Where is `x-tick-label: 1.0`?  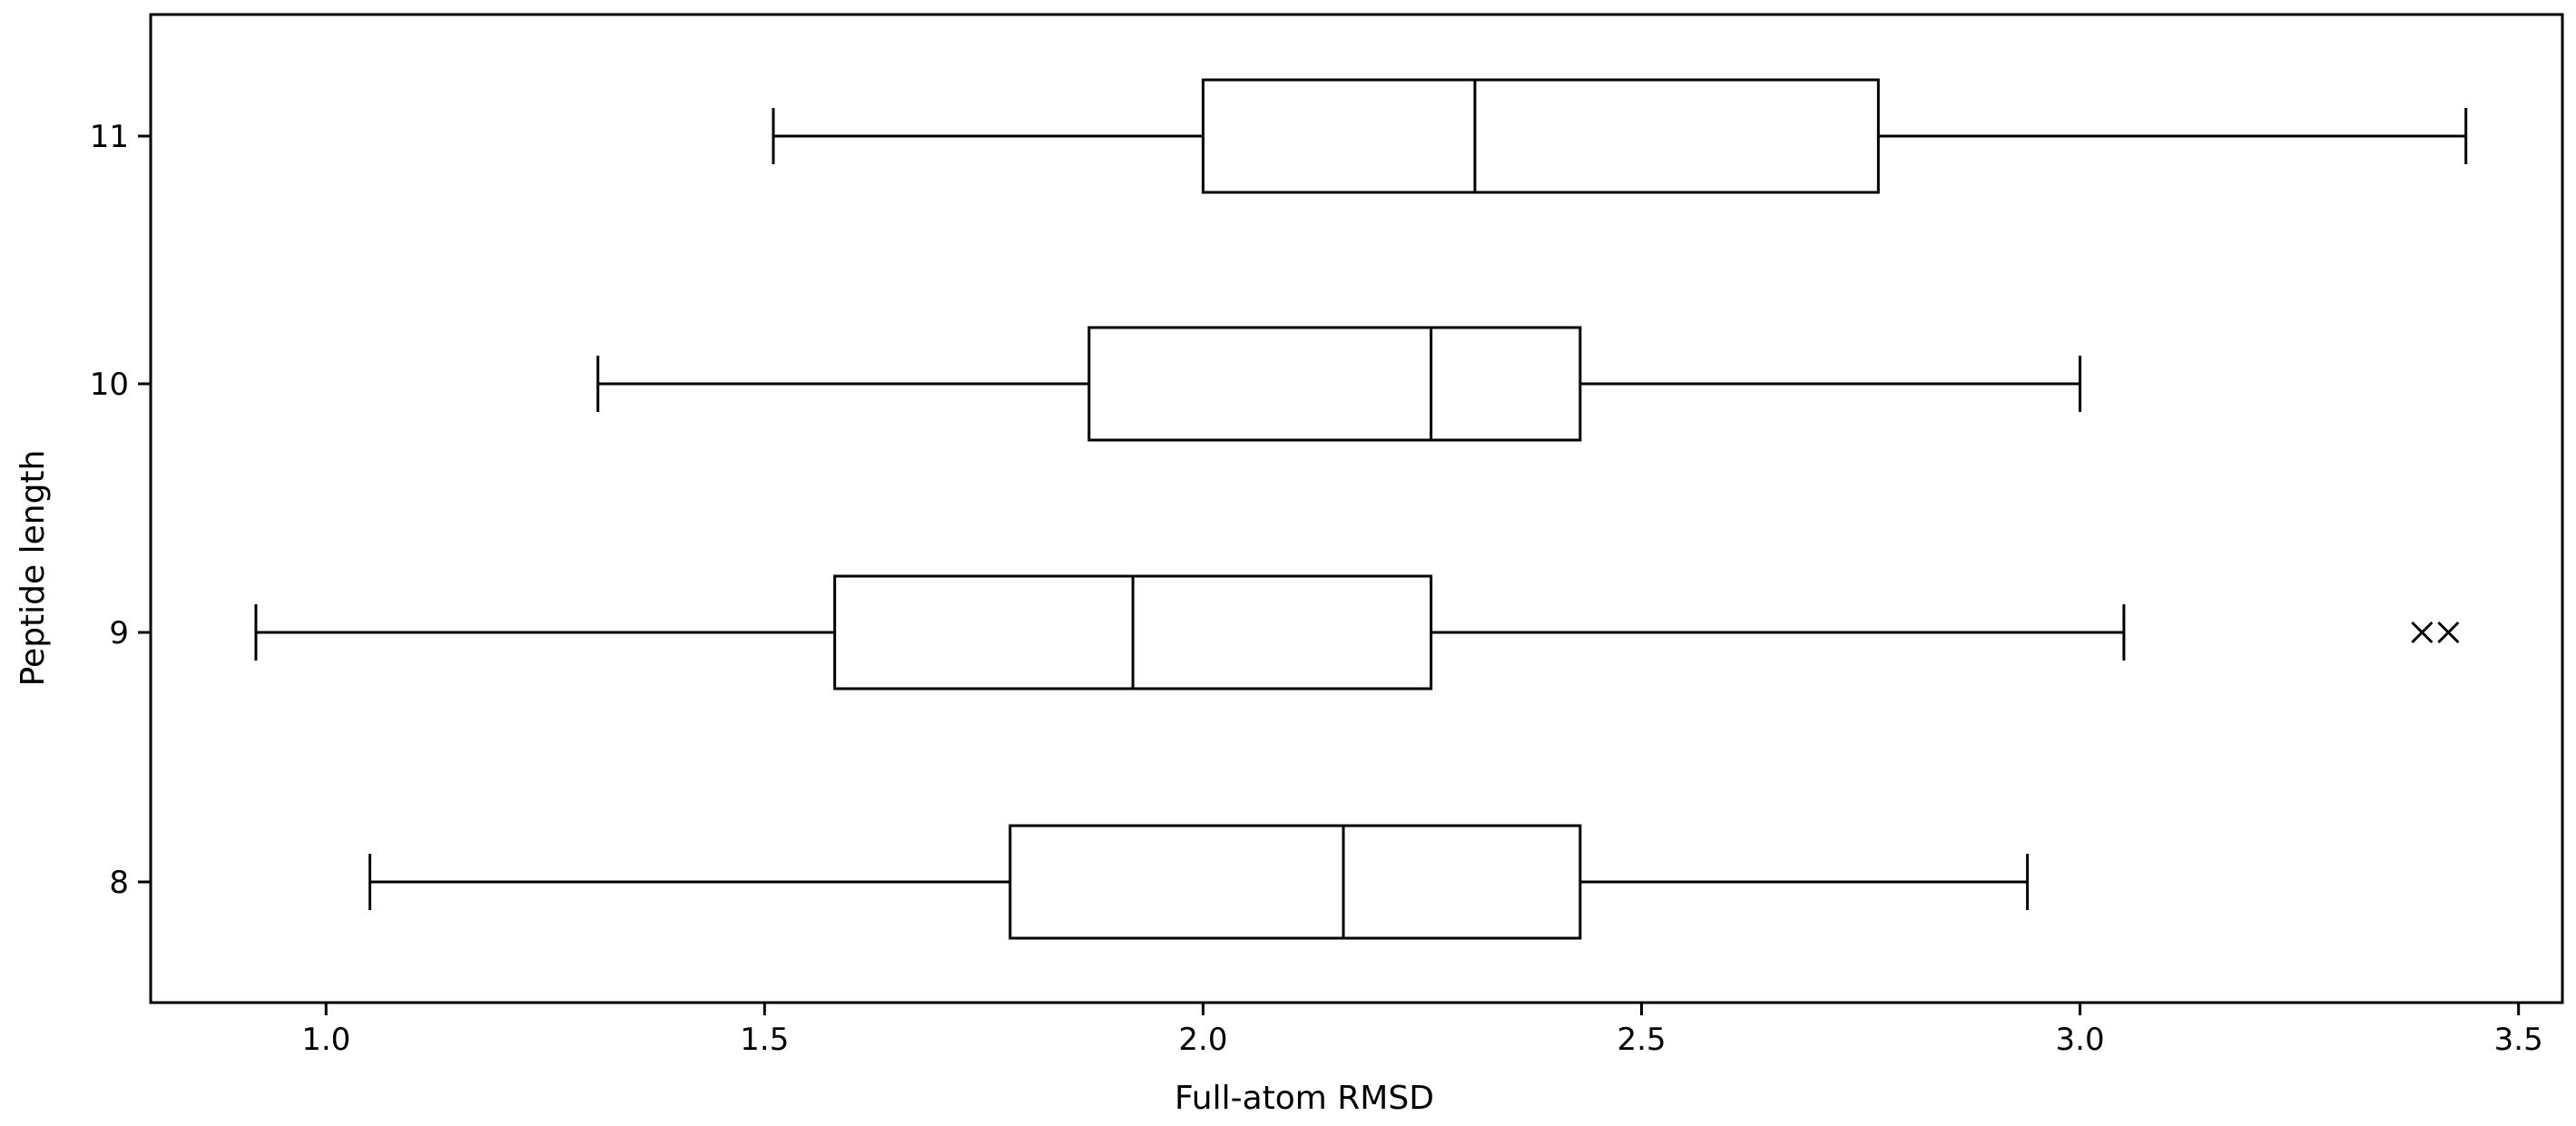 x-tick-label: 1.0 is located at coordinates (325, 1040).